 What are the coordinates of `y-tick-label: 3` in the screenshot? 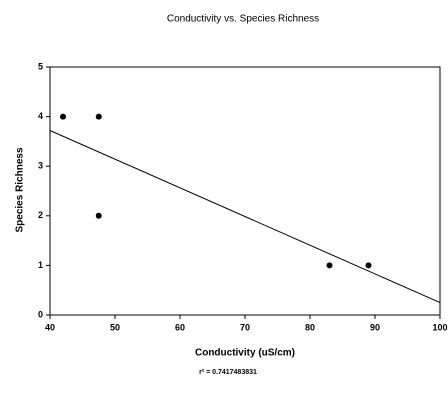 It's located at (40, 166).